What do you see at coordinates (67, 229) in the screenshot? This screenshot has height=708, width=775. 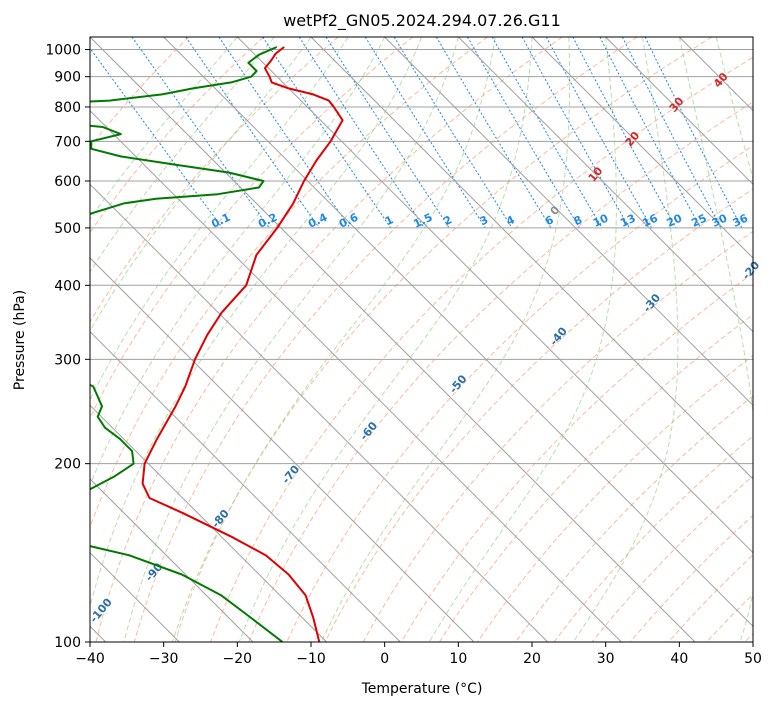 I see `y-tick-label: 500` at bounding box center [67, 229].